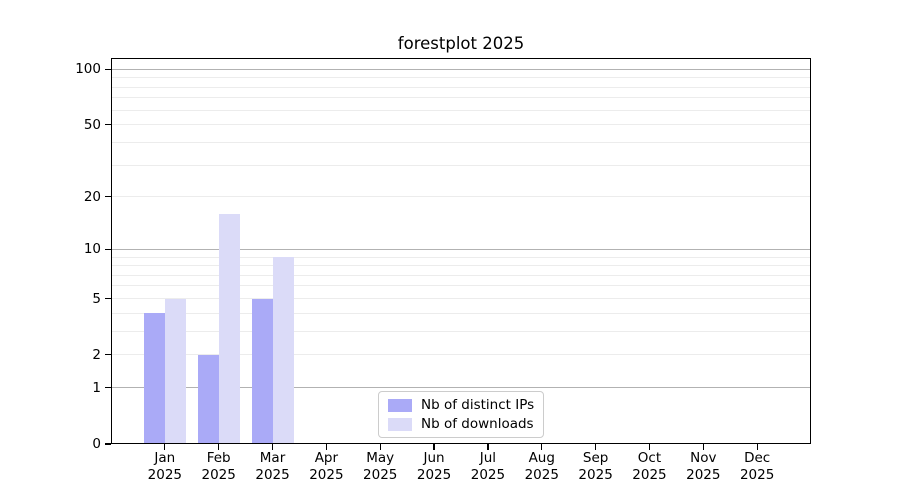 Image resolution: width=900 pixels, height=500 pixels. Describe the element at coordinates (229, 328) in the screenshot. I see `bar-downloads-feb` at that location.